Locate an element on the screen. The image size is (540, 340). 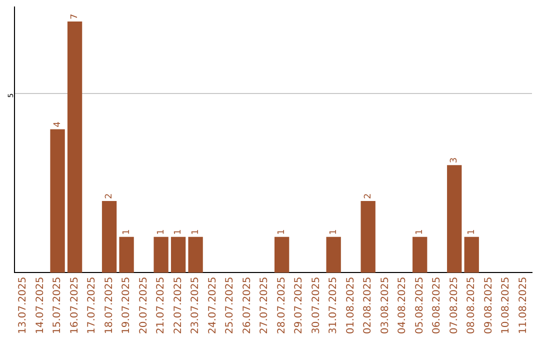
x-tick-label: 06.08.2025 is located at coordinates (437, 305).